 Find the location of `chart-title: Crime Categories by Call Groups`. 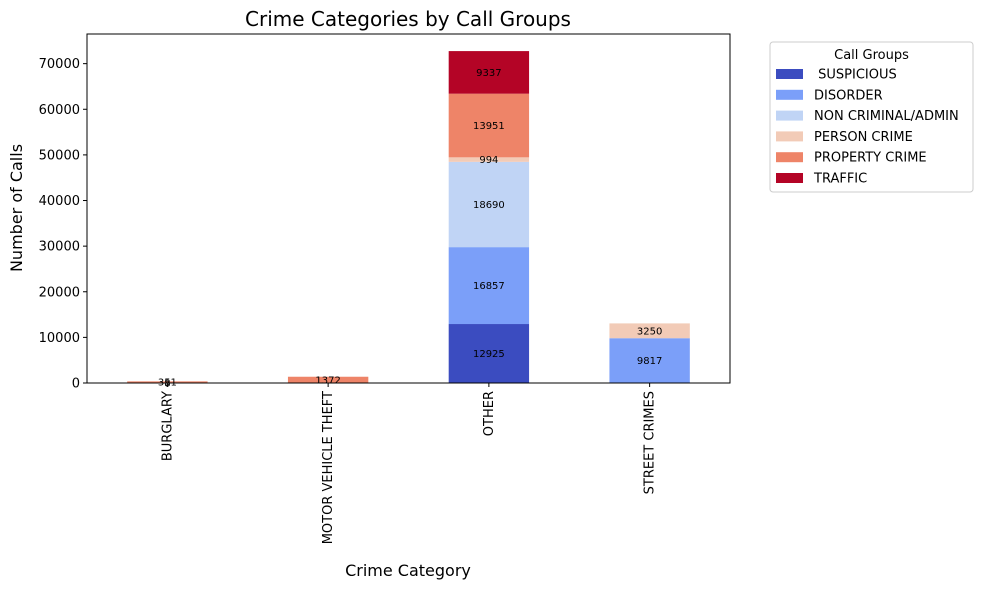

chart-title: Crime Categories by Call Groups is located at coordinates (408, 19).